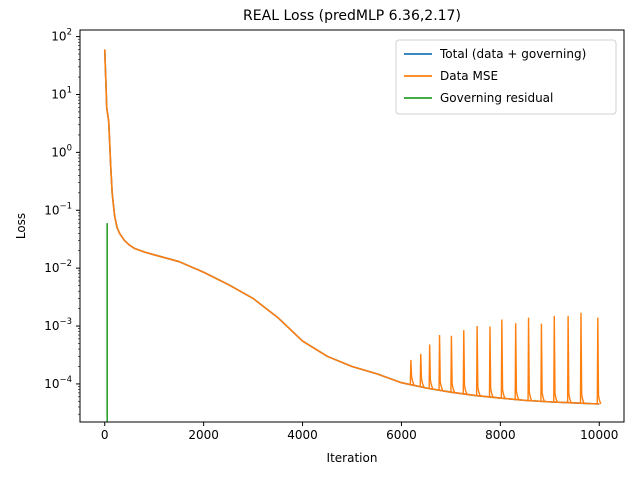 Image resolution: width=640 pixels, height=480 pixels. I want to click on x-tick-label: 2000, so click(203, 435).